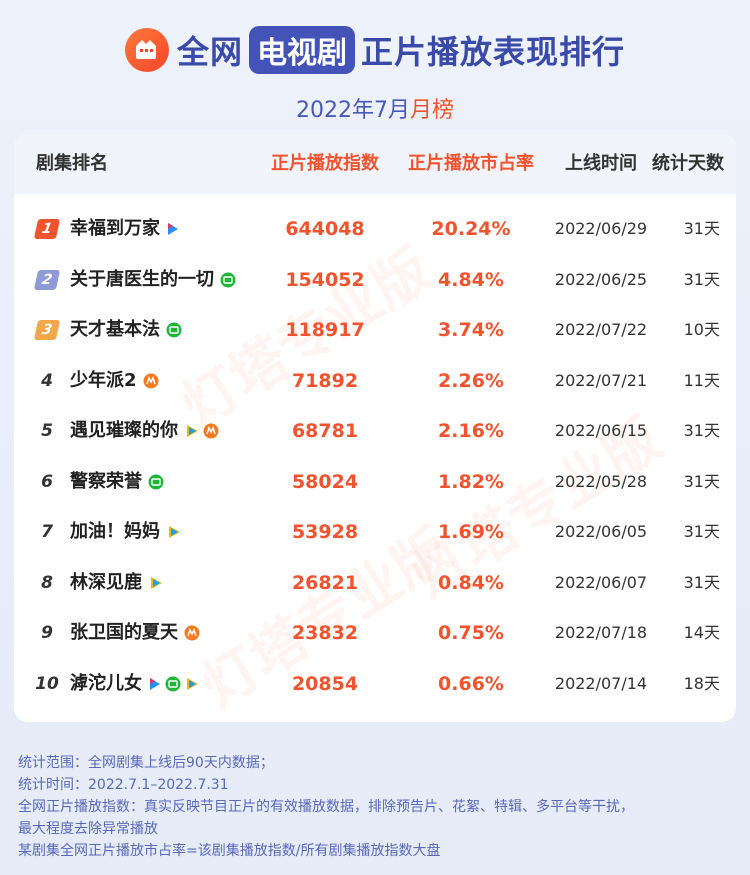 Image resolution: width=750 pixels, height=875 pixels. I want to click on market-share: 2.16%, so click(471, 431).